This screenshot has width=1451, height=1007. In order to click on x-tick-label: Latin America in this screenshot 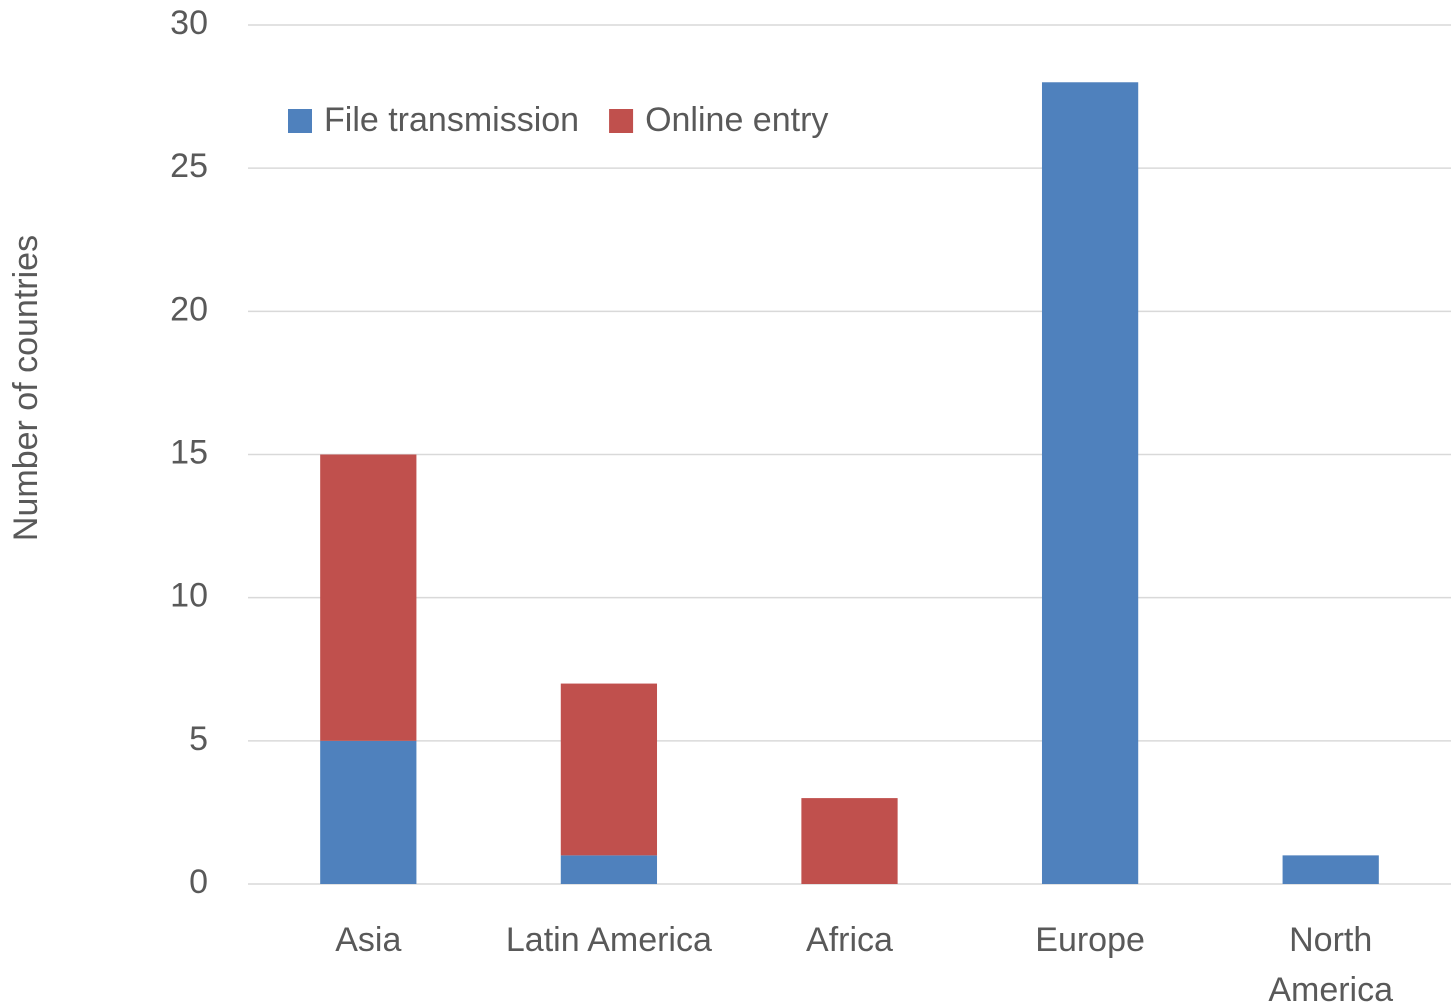, I will do `click(608, 940)`.